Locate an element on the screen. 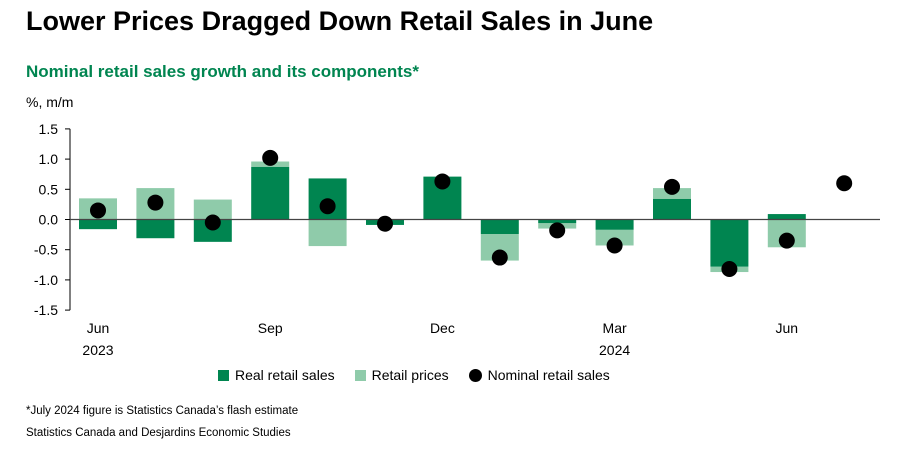 The image size is (900, 453). legend-label-real: Real retail sales is located at coordinates (285, 375).